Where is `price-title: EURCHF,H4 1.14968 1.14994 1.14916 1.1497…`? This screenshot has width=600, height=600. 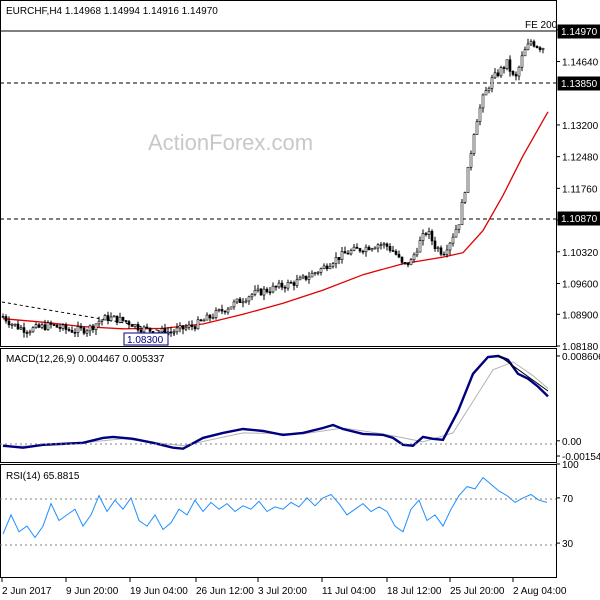
price-title: EURCHF,H4 1.14968 1.14994 1.14916 1.1497… is located at coordinates (112, 11).